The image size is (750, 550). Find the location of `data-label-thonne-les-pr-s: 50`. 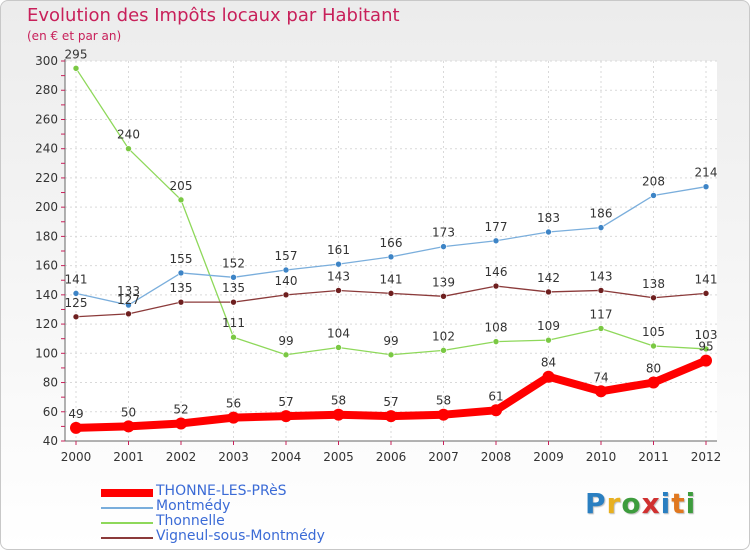

data-label-thonne-les-pr-s: 50 is located at coordinates (128, 412).